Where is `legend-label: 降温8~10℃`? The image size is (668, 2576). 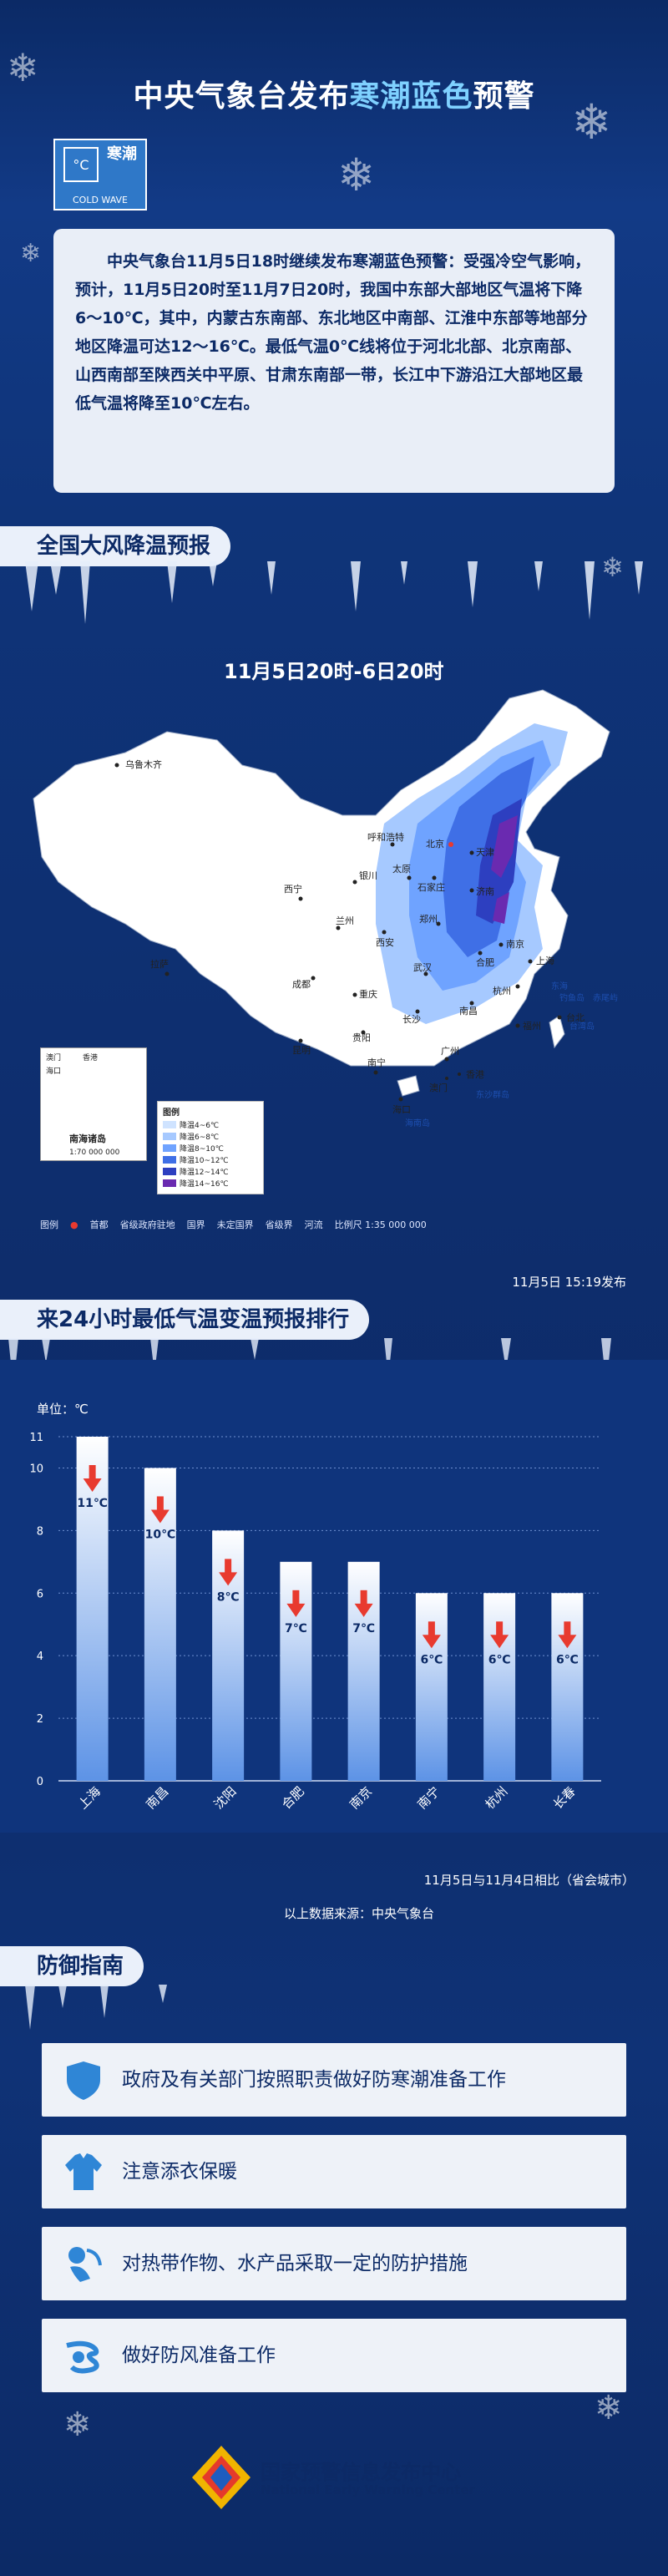 legend-label: 降温8~10℃ is located at coordinates (202, 1149).